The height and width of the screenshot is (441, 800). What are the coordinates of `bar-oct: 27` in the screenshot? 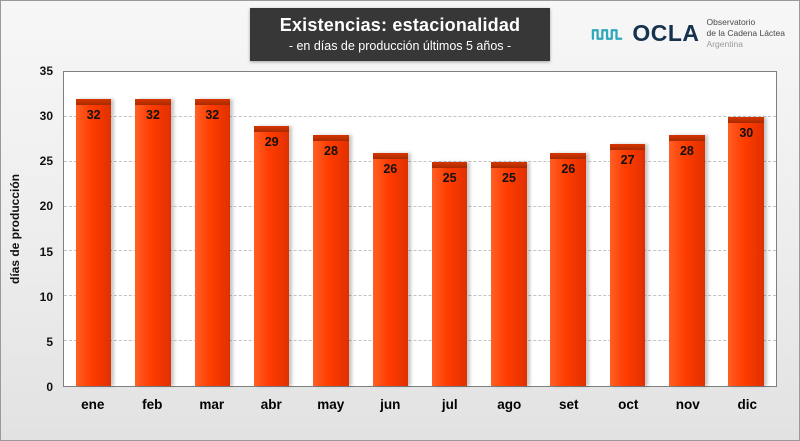 It's located at (627, 264).